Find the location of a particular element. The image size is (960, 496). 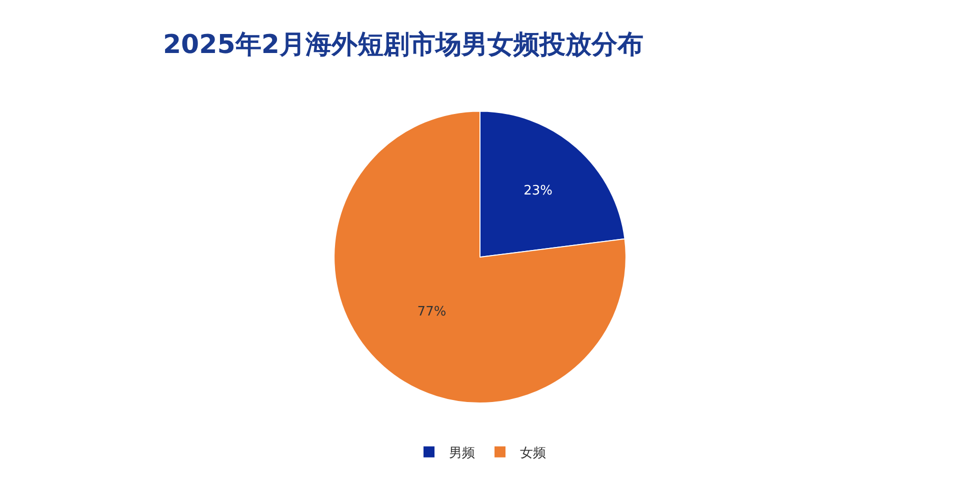

data-label: 77% is located at coordinates (431, 312).